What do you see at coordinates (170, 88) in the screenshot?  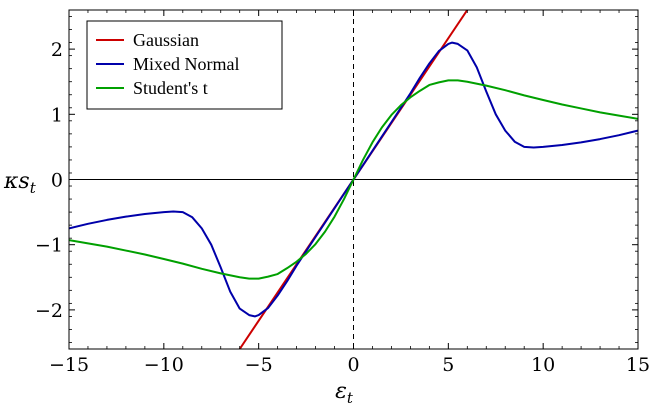 I see `legend-label-students-t: Student's t` at bounding box center [170, 88].